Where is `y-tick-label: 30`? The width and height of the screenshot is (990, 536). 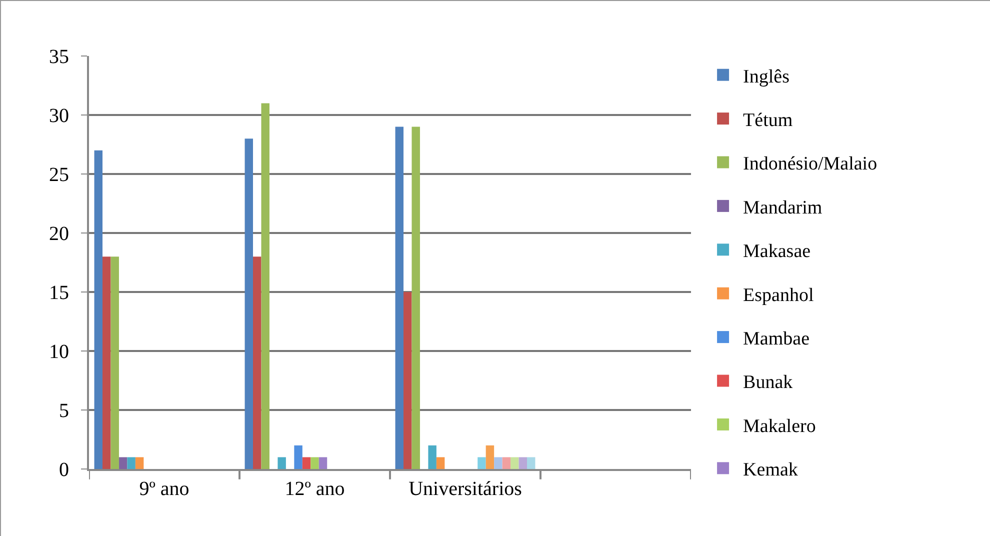 y-tick-label: 30 is located at coordinates (59, 116).